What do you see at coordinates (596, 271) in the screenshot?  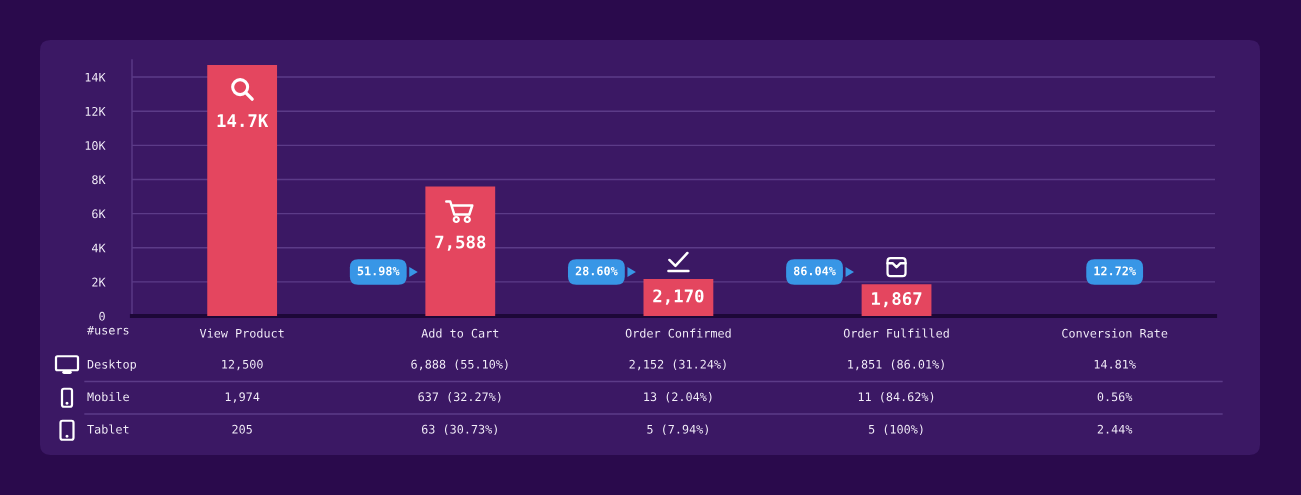 I see `annotation: 28.60%` at bounding box center [596, 271].